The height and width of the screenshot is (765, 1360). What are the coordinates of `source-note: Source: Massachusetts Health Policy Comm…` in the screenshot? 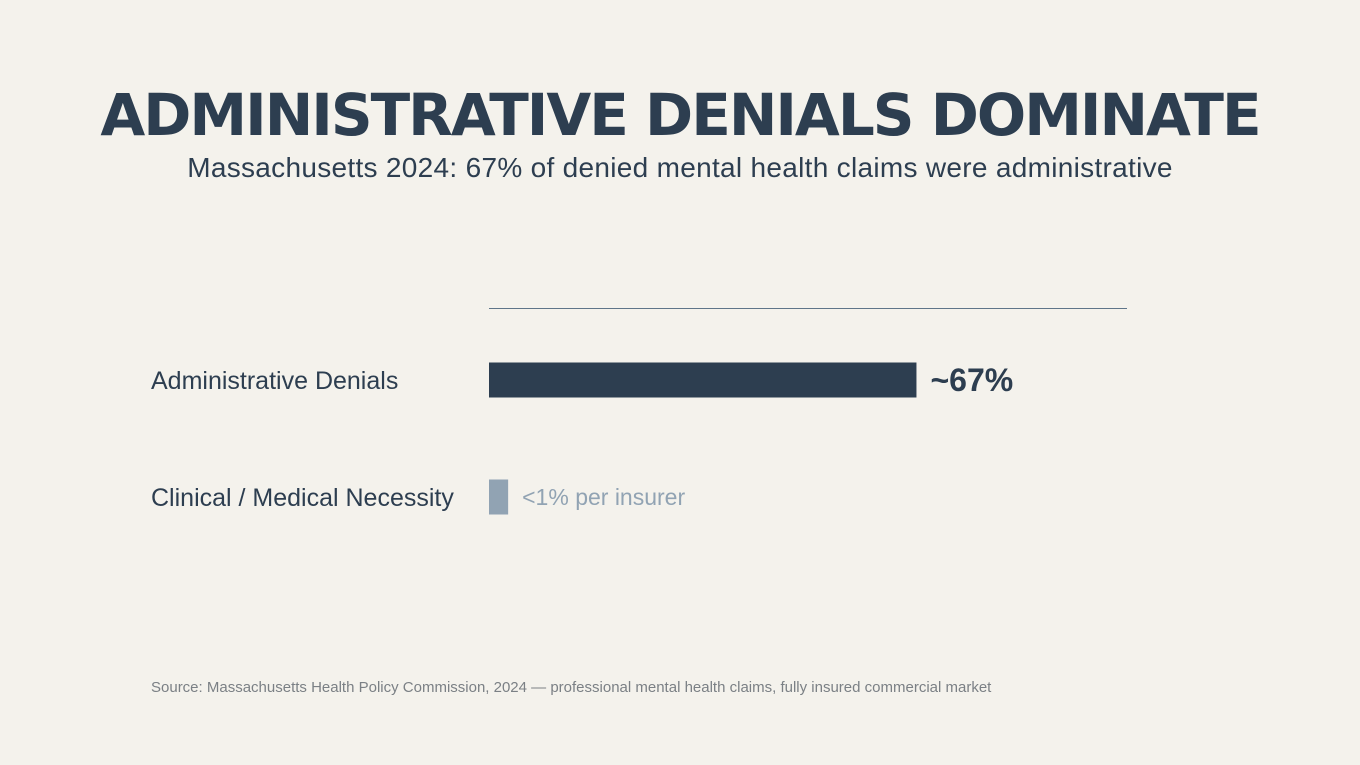 It's located at (571, 687).